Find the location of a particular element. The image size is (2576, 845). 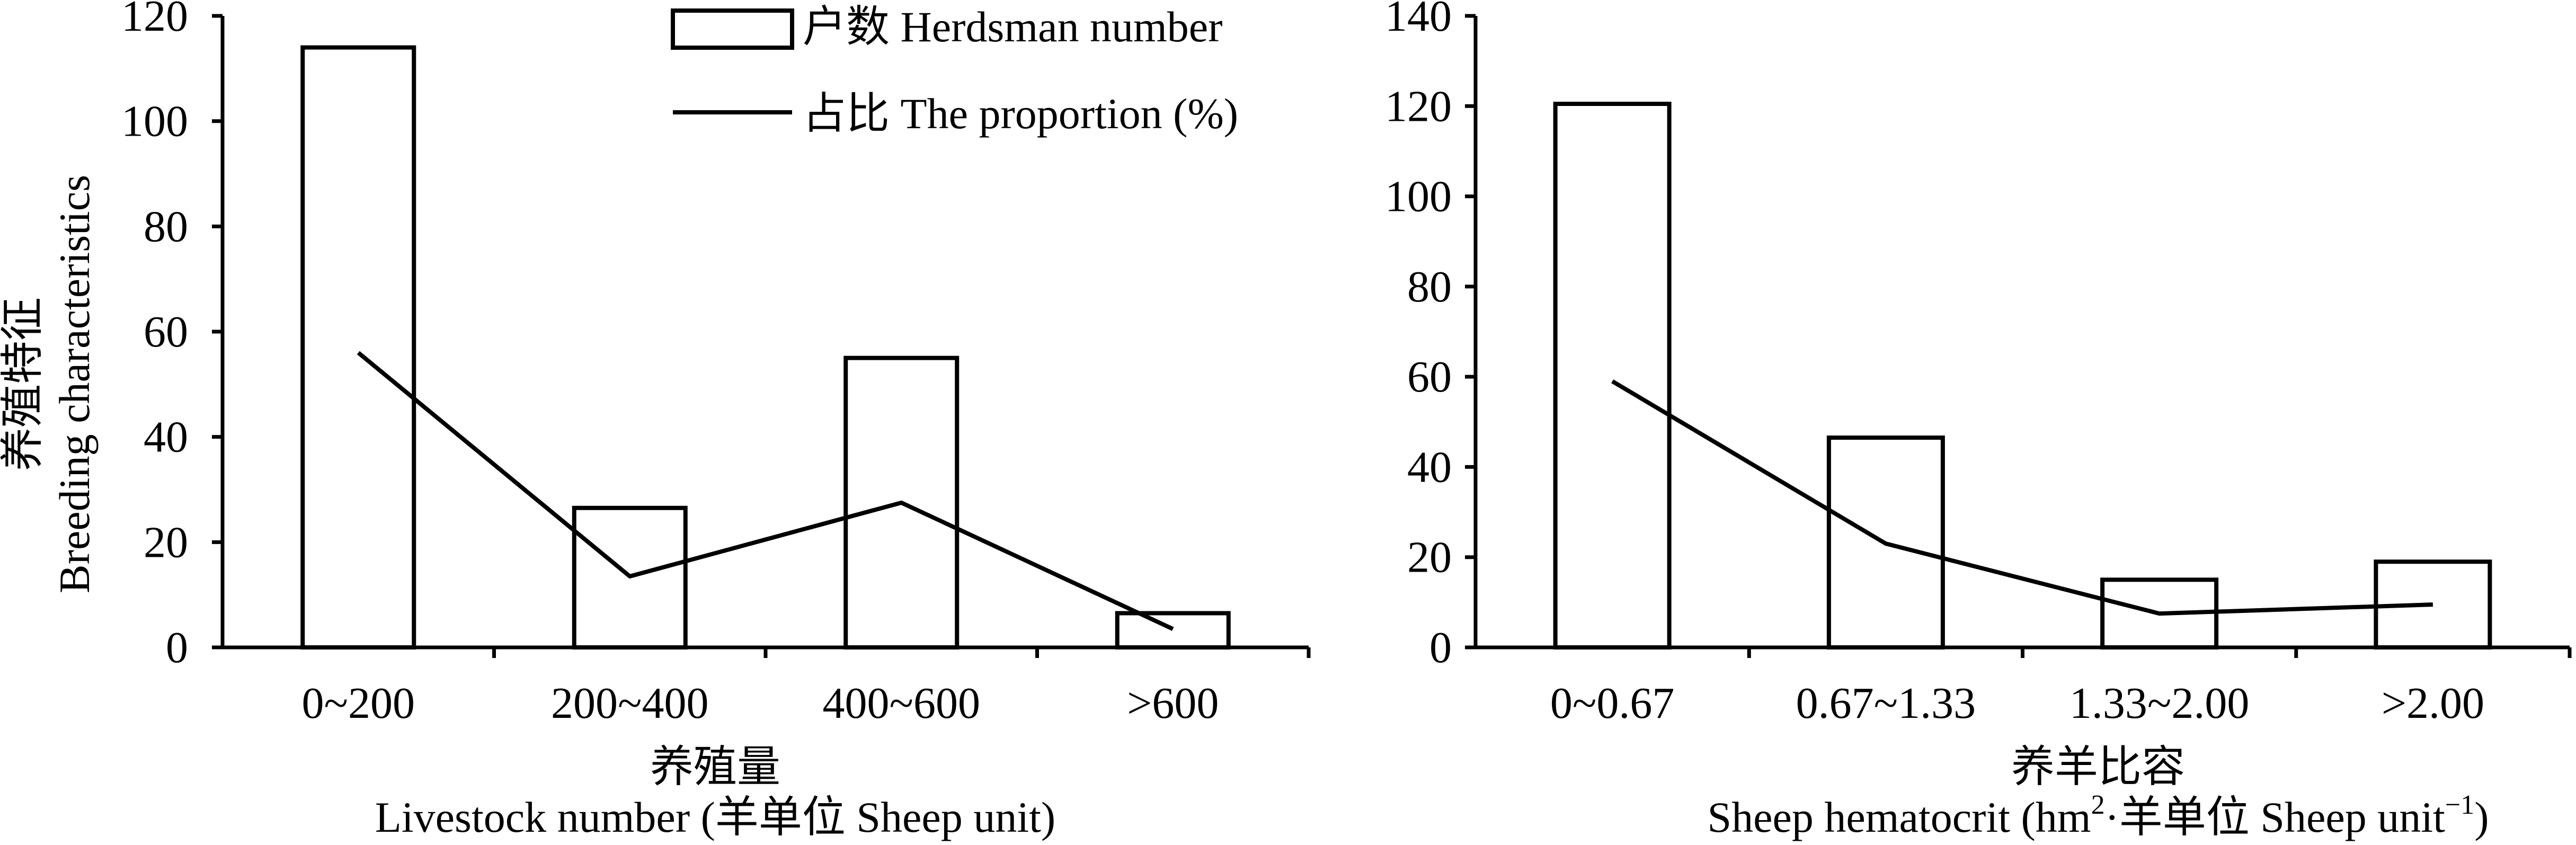

right-category-label: 0~0.67 is located at coordinates (1612, 704).